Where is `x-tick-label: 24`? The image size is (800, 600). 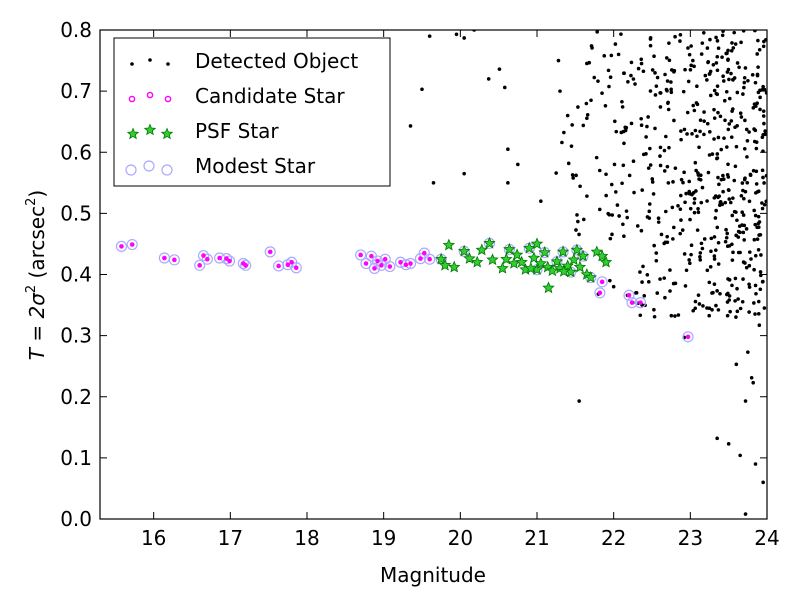 x-tick-label: 24 is located at coordinates (766, 538).